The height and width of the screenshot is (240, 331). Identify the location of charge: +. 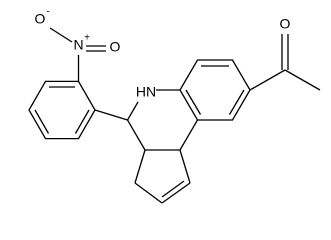
(87, 38).